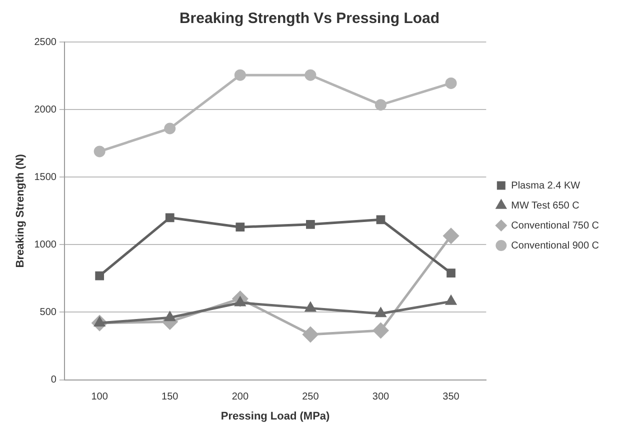 The width and height of the screenshot is (619, 433). Describe the element at coordinates (555, 226) in the screenshot. I see `legend-label: Conventional 750 C` at that location.